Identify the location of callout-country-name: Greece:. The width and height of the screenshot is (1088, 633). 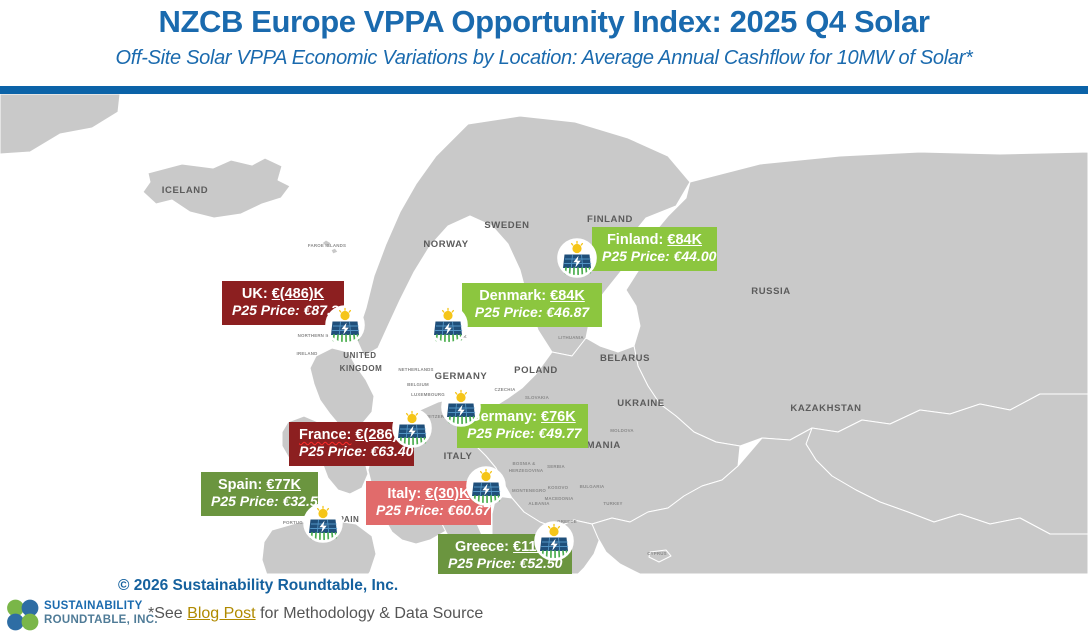
(482, 547).